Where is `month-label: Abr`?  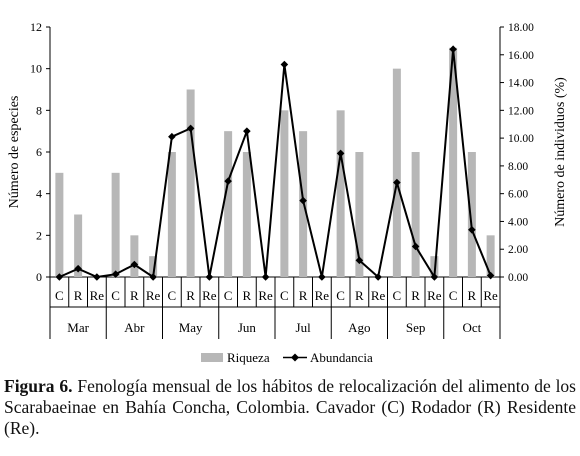 month-label: Abr is located at coordinates (134, 327).